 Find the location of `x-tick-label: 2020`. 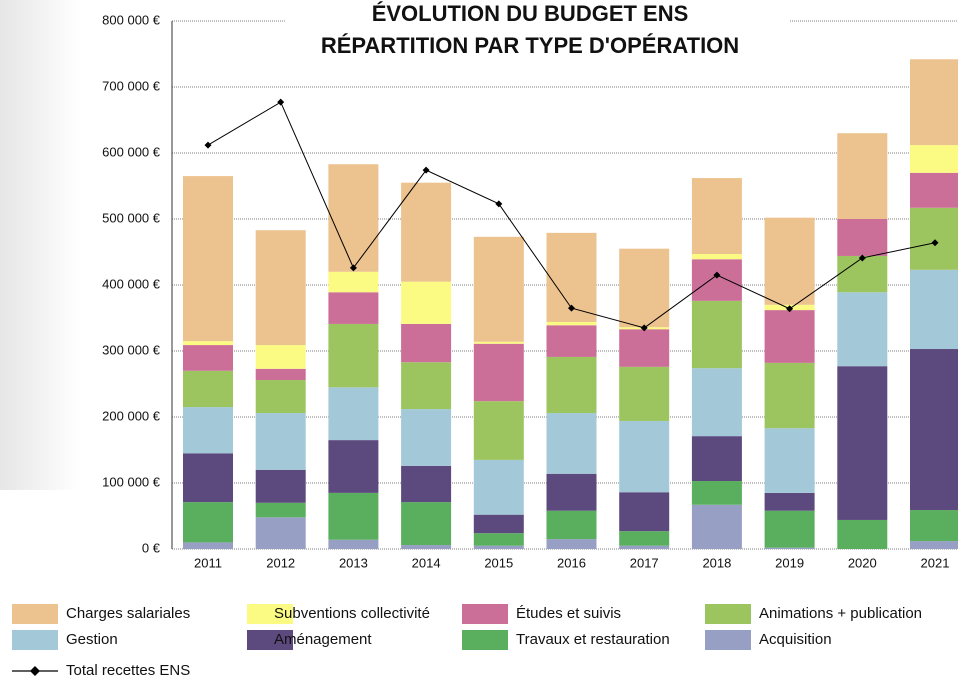

x-tick-label: 2020 is located at coordinates (862, 562).